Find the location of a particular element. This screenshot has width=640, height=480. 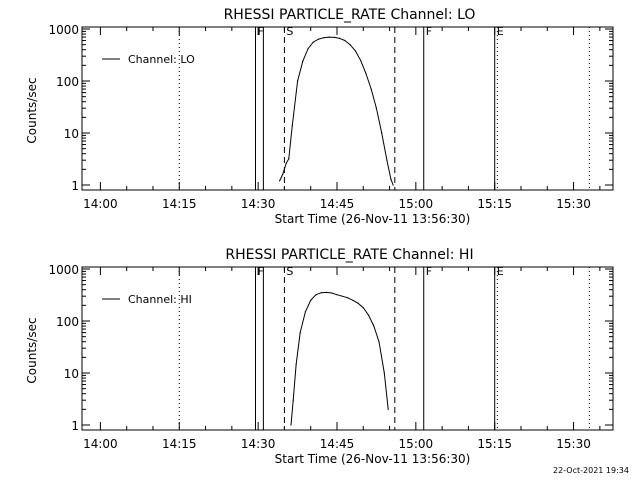

footer-timestamp: 22-Oct-2021 19:34 is located at coordinates (591, 470).